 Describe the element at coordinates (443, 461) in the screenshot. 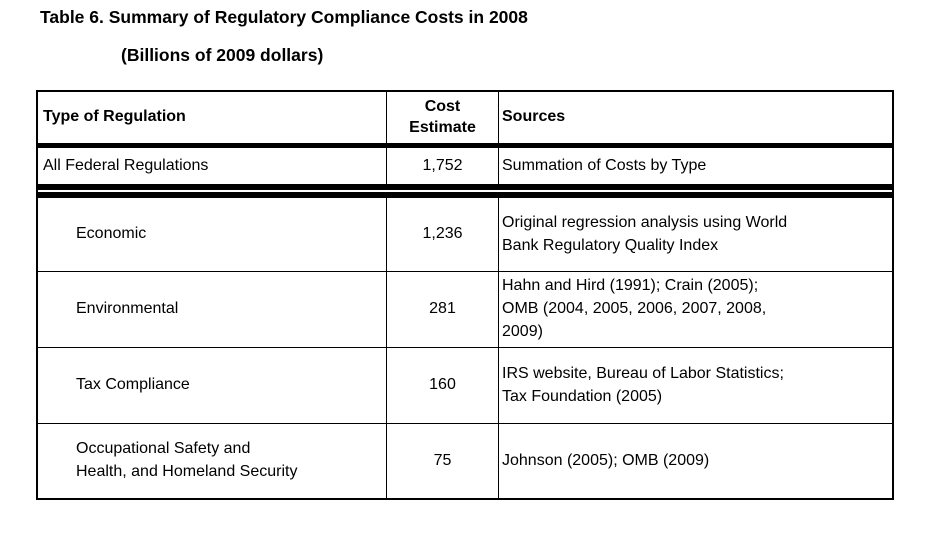

I see `cell-cost: 75` at that location.